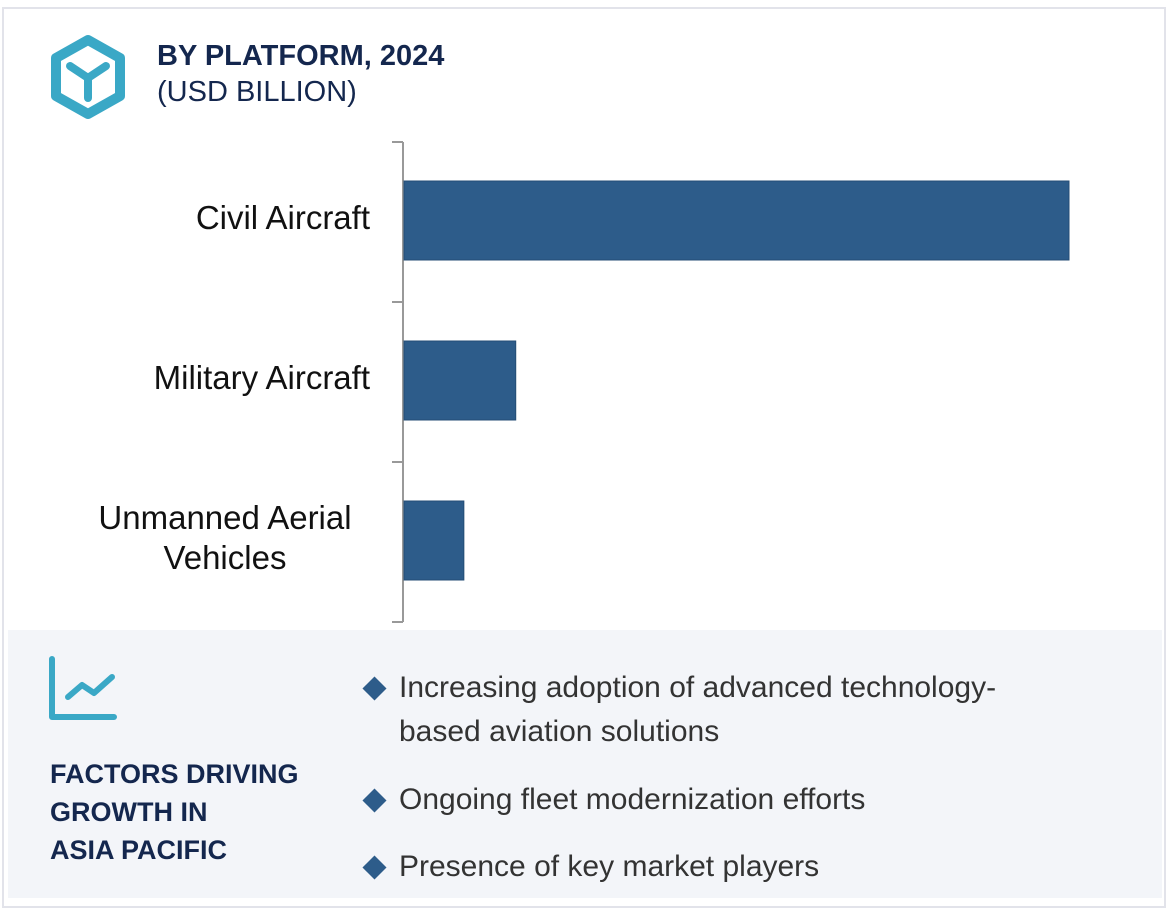 The height and width of the screenshot is (920, 1170). Describe the element at coordinates (257, 92) in the screenshot. I see `chart-unit: (USD BILLION)` at that location.